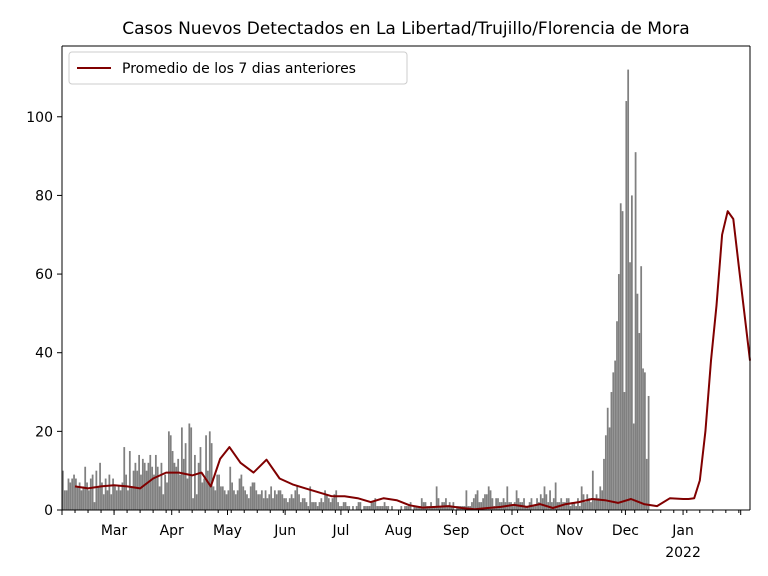 The width and height of the screenshot is (768, 576). I want to click on x-tick-label: Mar, so click(114, 531).